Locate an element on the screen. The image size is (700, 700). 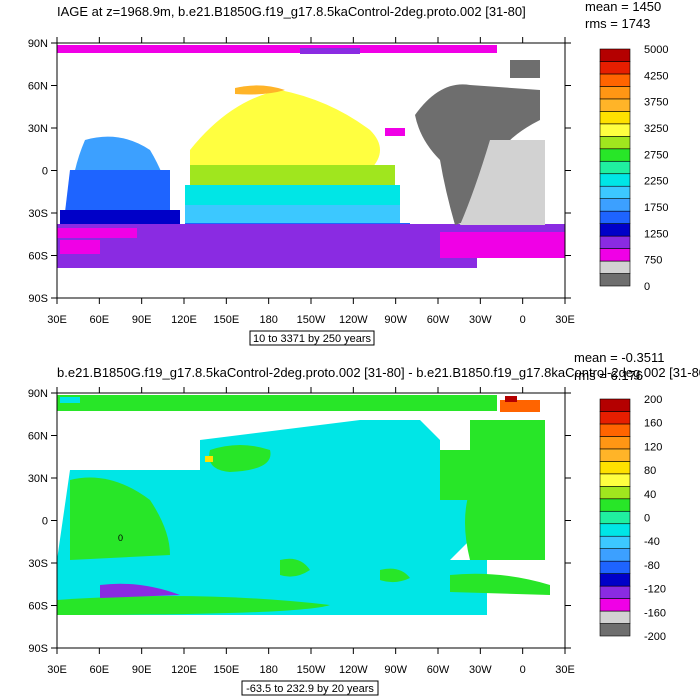
colorbar-label: 200 is located at coordinates (653, 400).